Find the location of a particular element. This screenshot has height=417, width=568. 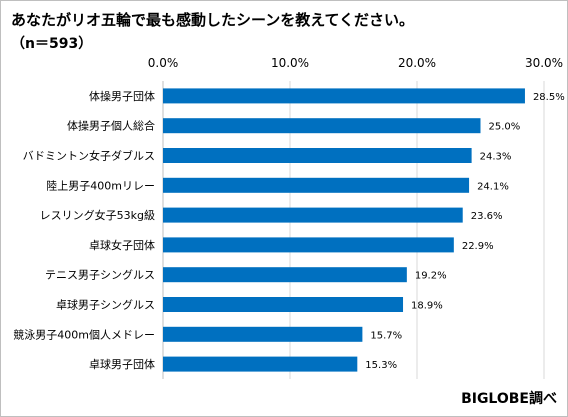

value-label: 24.1% is located at coordinates (493, 186).